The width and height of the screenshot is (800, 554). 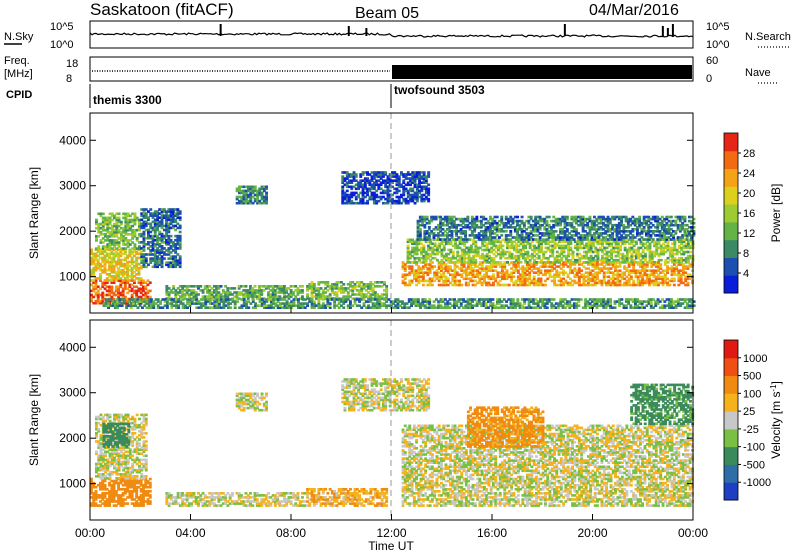 What do you see at coordinates (19, 37) in the screenshot?
I see `nsky-label: N.Sky` at bounding box center [19, 37].